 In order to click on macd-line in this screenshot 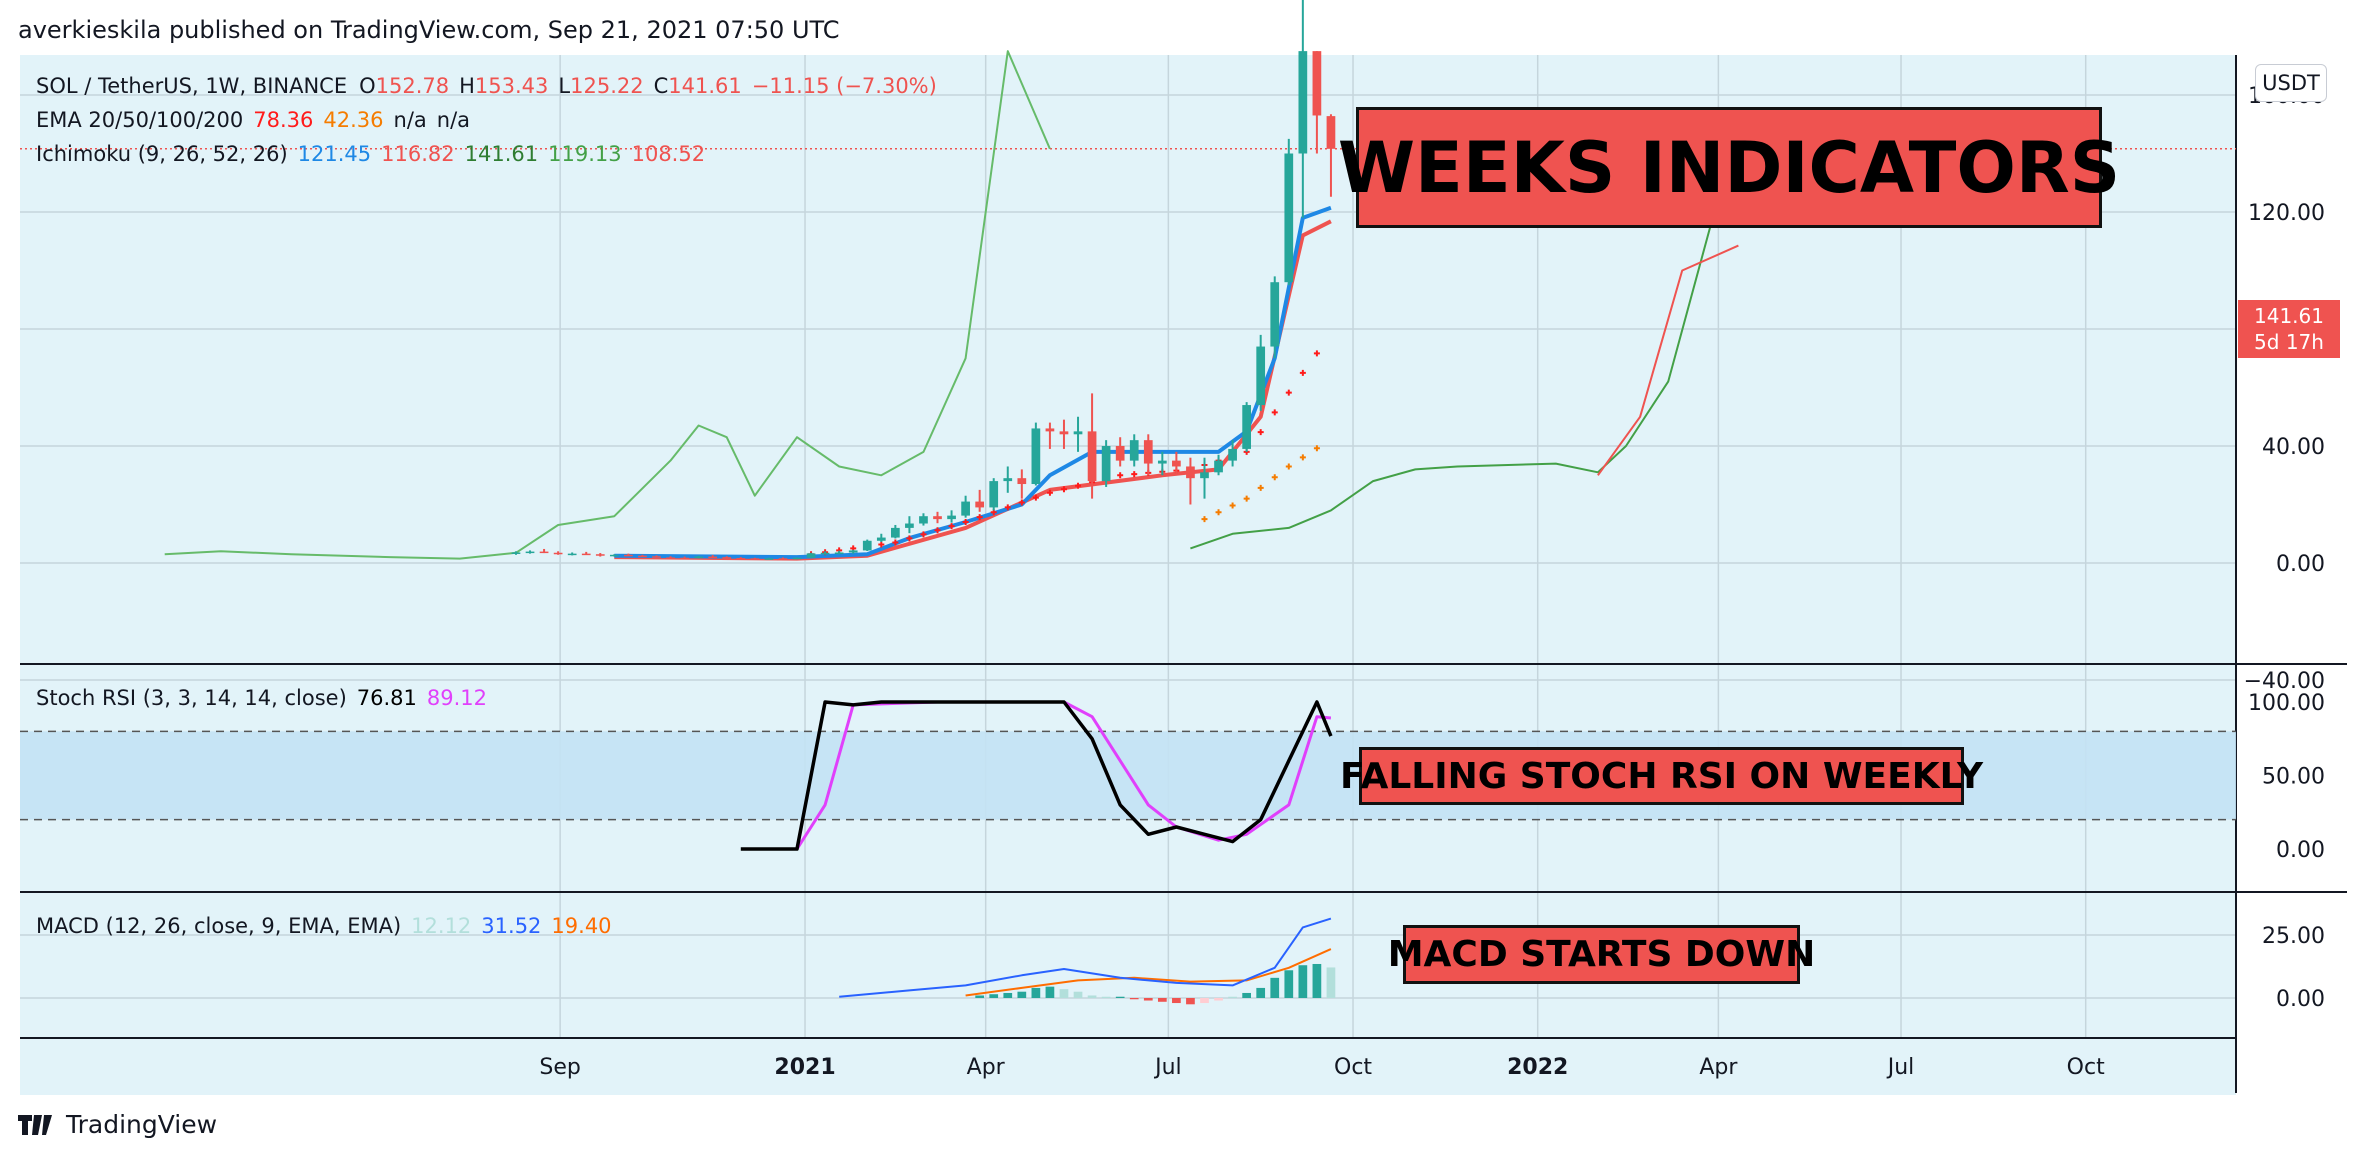, I will do `click(1085, 957)`.